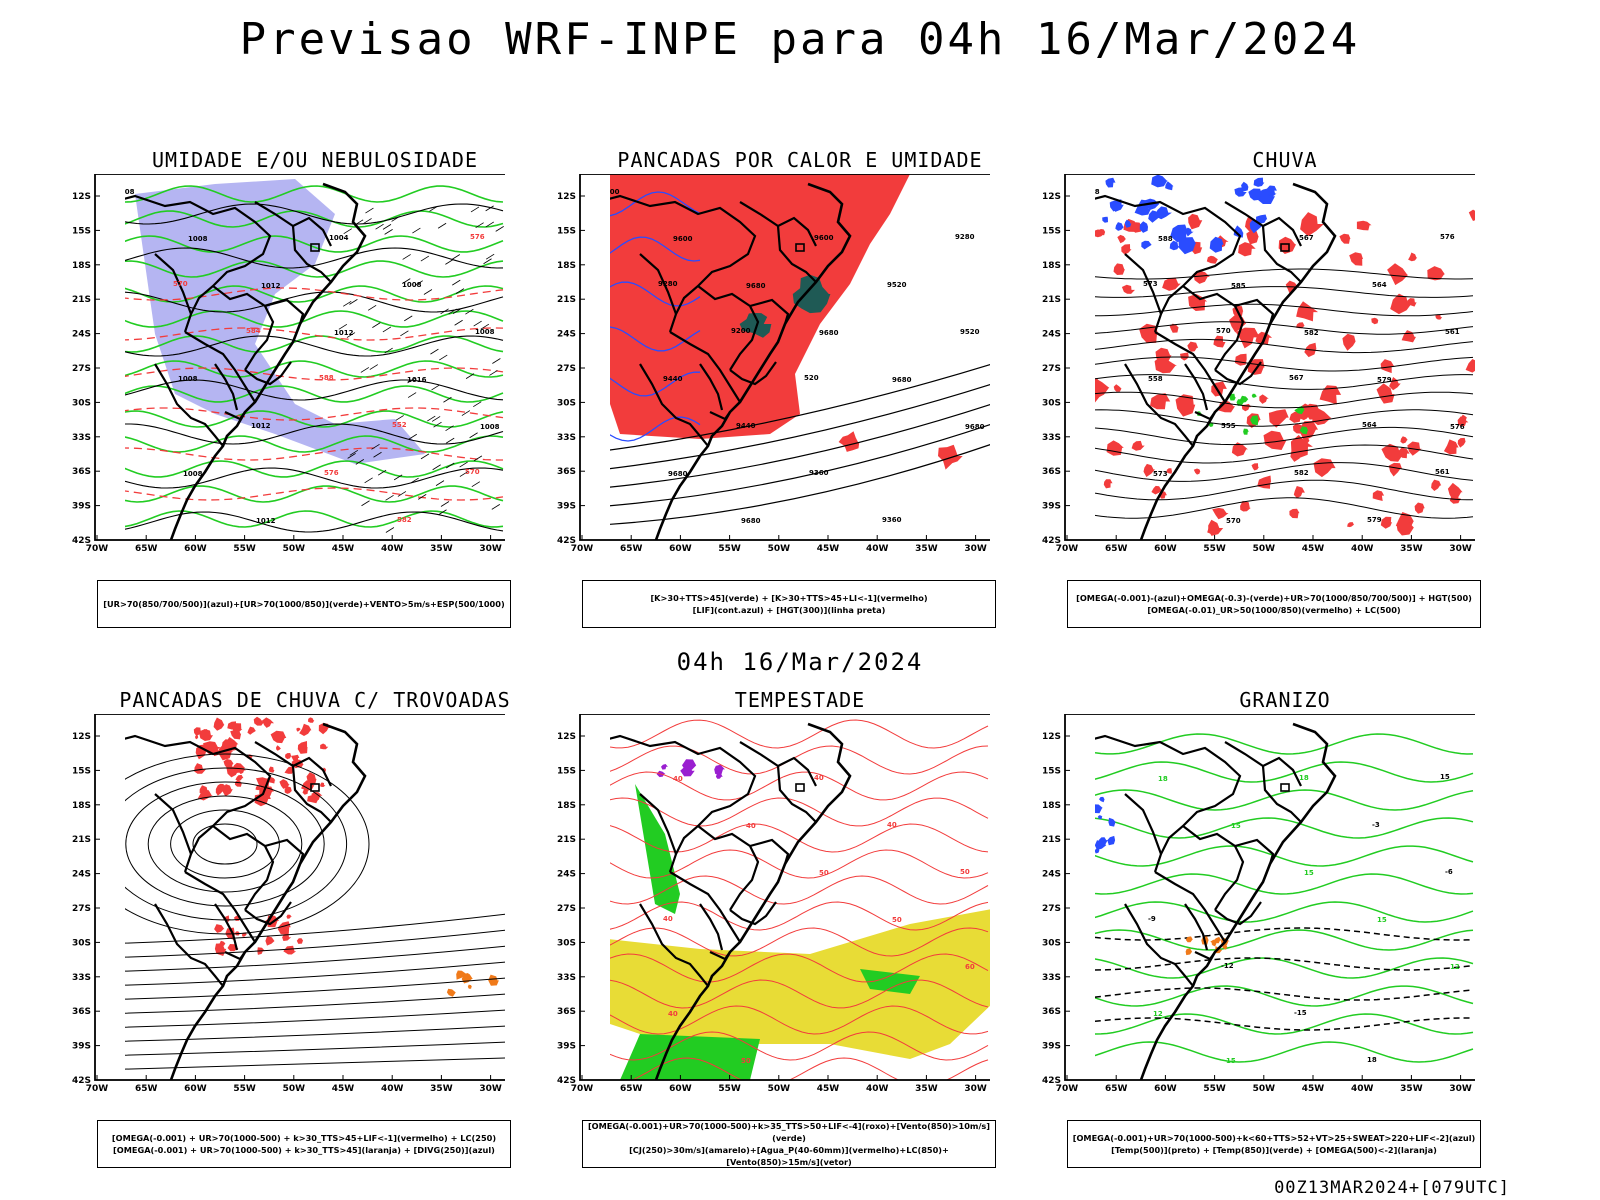 The height and width of the screenshot is (1200, 1600). Describe the element at coordinates (466, 978) in the screenshot. I see `thunder-cell-orange` at that location.